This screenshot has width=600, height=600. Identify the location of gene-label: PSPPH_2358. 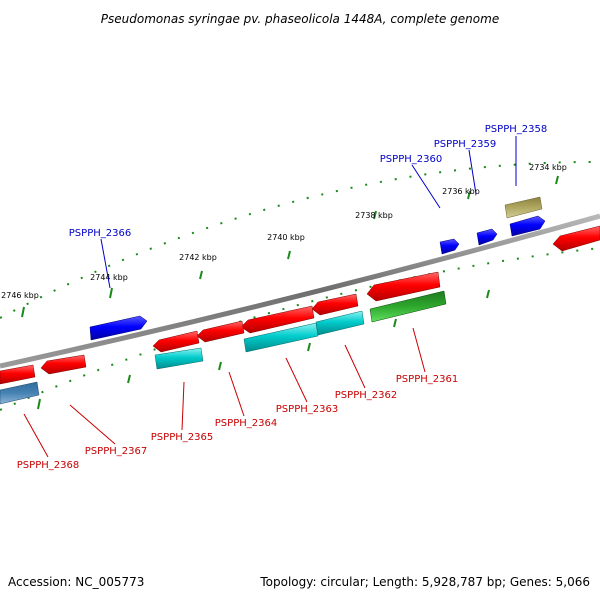
(516, 129).